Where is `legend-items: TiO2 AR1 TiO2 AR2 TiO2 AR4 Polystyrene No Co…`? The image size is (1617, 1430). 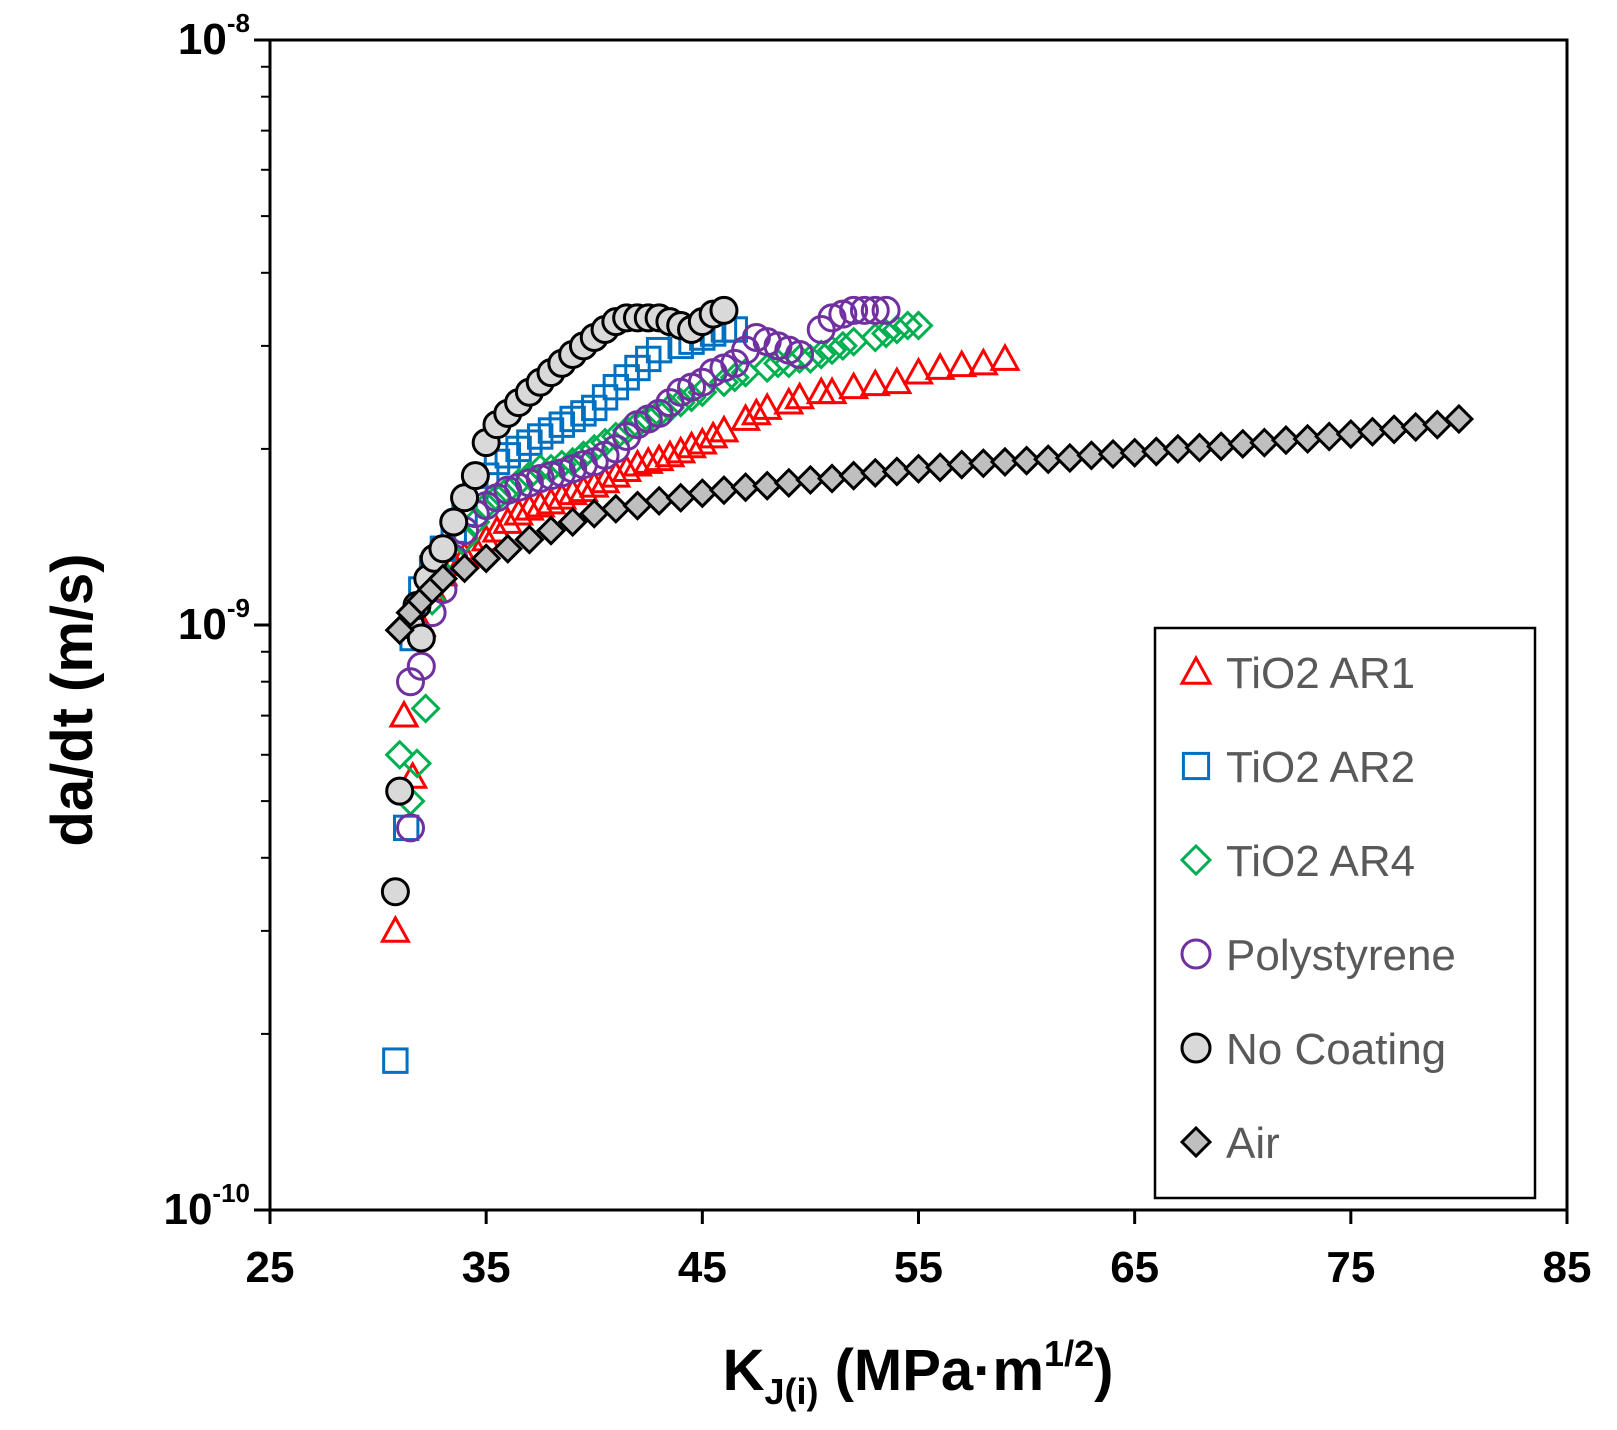
legend-items: TiO2 AR1 TiO2 AR2 TiO2 AR4 Polystyrene No Co… is located at coordinates (1317, 908).